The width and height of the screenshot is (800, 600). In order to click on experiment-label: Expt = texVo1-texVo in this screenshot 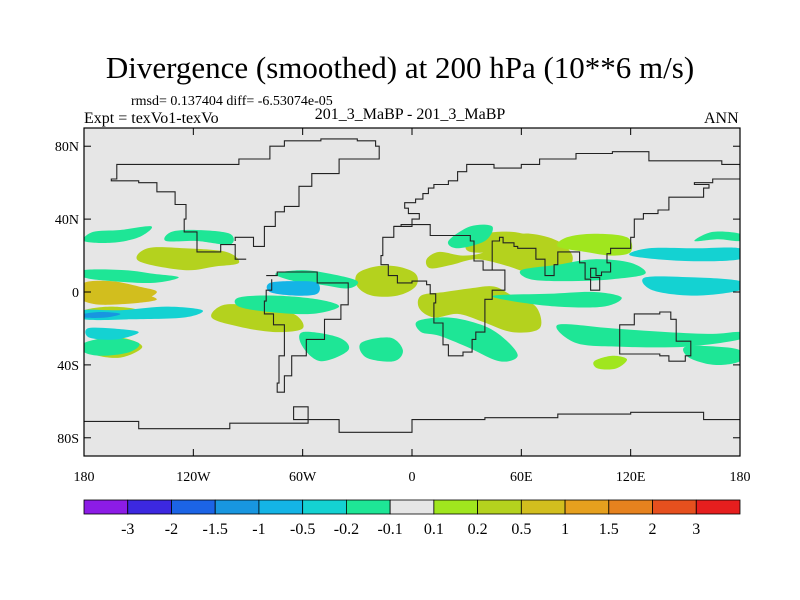, I will do `click(151, 118)`.